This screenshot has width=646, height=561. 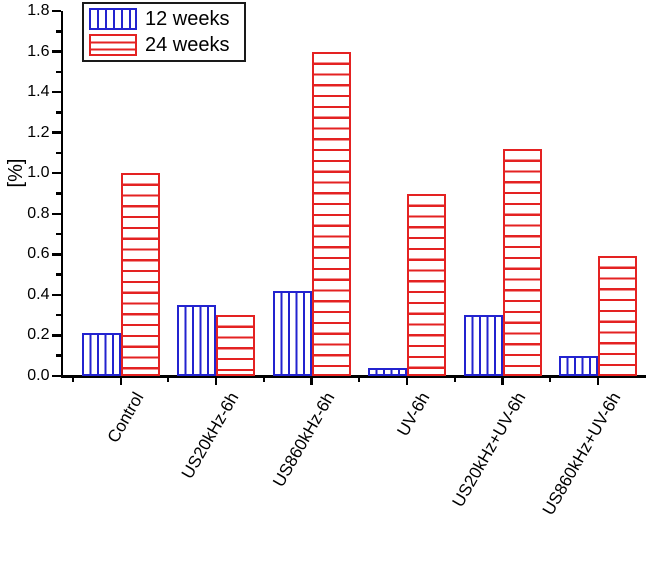 What do you see at coordinates (331, 213) in the screenshot?
I see `bar-24-weeks-US860kHz-6h` at bounding box center [331, 213].